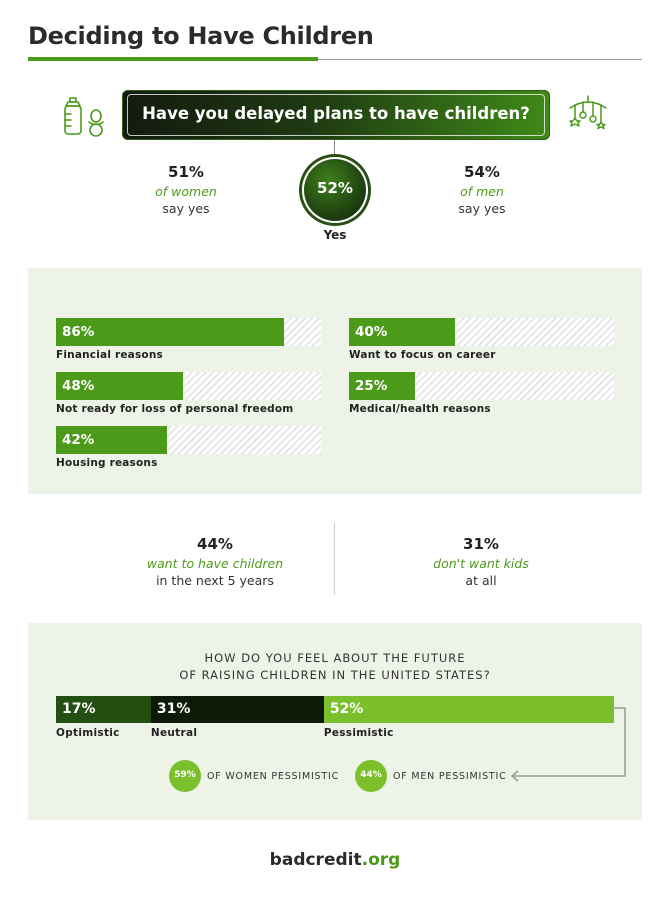 The image size is (670, 897). I want to click on women-pessimistic-pct: 59%, so click(185, 775).